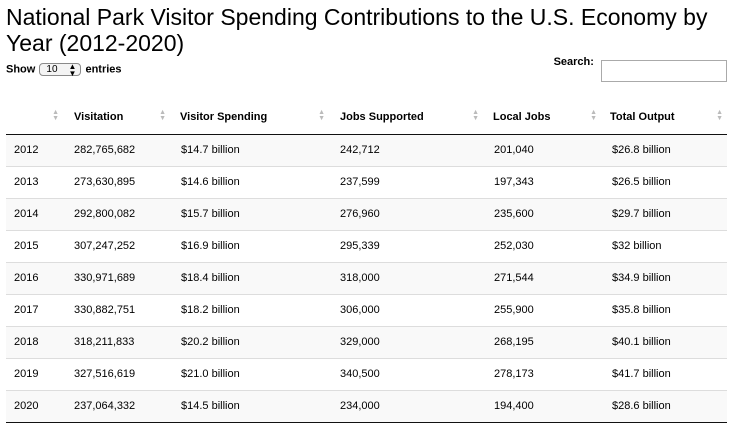 The image size is (731, 426). I want to click on cell-year: 2017, so click(36, 309).